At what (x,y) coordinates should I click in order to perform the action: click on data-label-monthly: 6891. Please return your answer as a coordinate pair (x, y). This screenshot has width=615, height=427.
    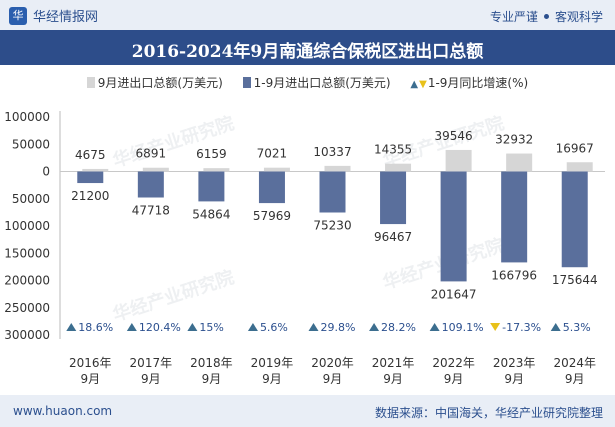
    Looking at the image, I should click on (151, 154).